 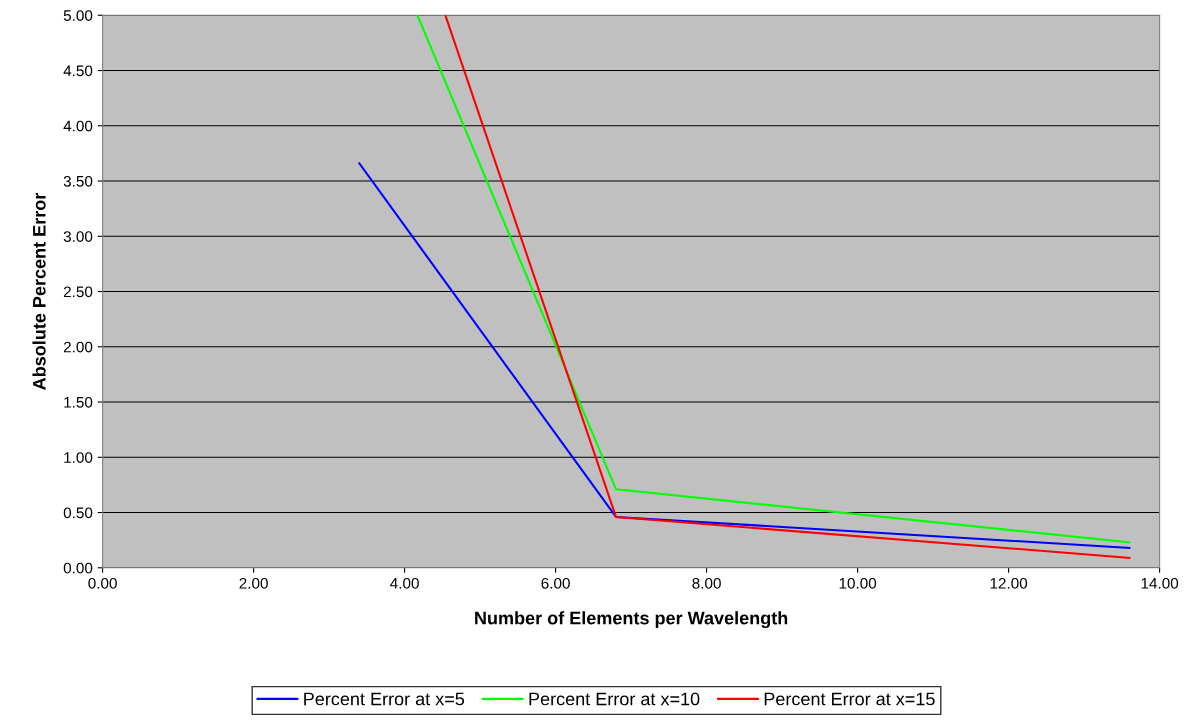 What do you see at coordinates (78, 513) in the screenshot?
I see `y-tick-label: 0.50` at bounding box center [78, 513].